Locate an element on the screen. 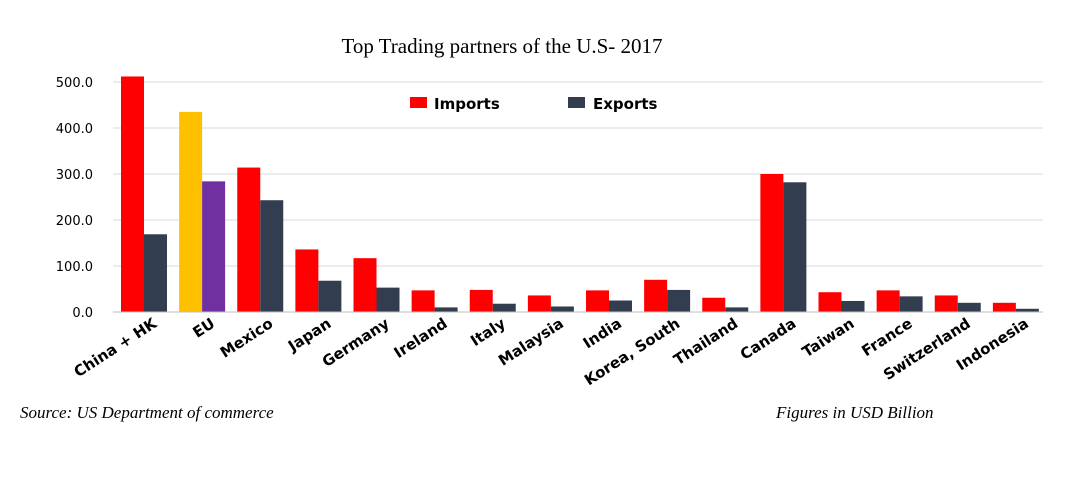 This screenshot has width=1068, height=492. x-tick-label: India is located at coordinates (602, 333).